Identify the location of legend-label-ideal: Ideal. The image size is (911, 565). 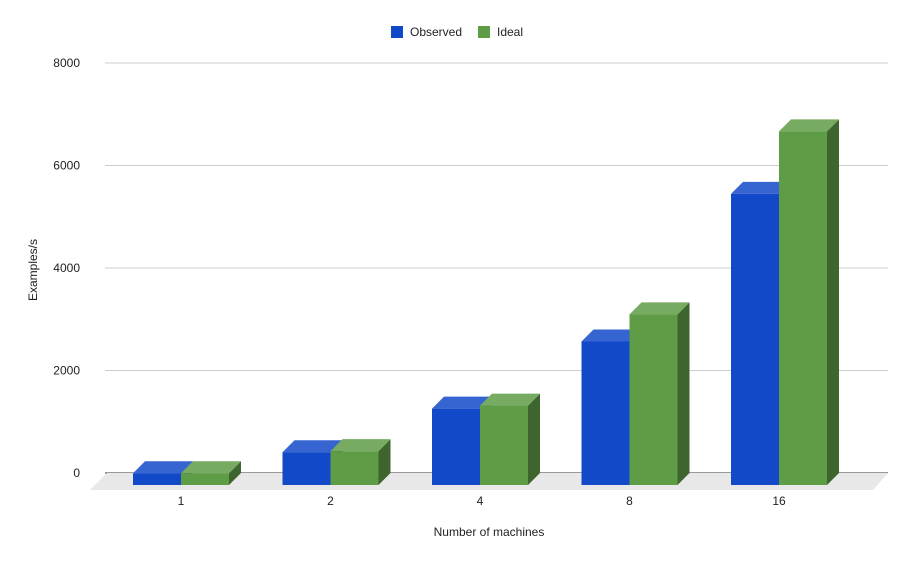
(510, 32).